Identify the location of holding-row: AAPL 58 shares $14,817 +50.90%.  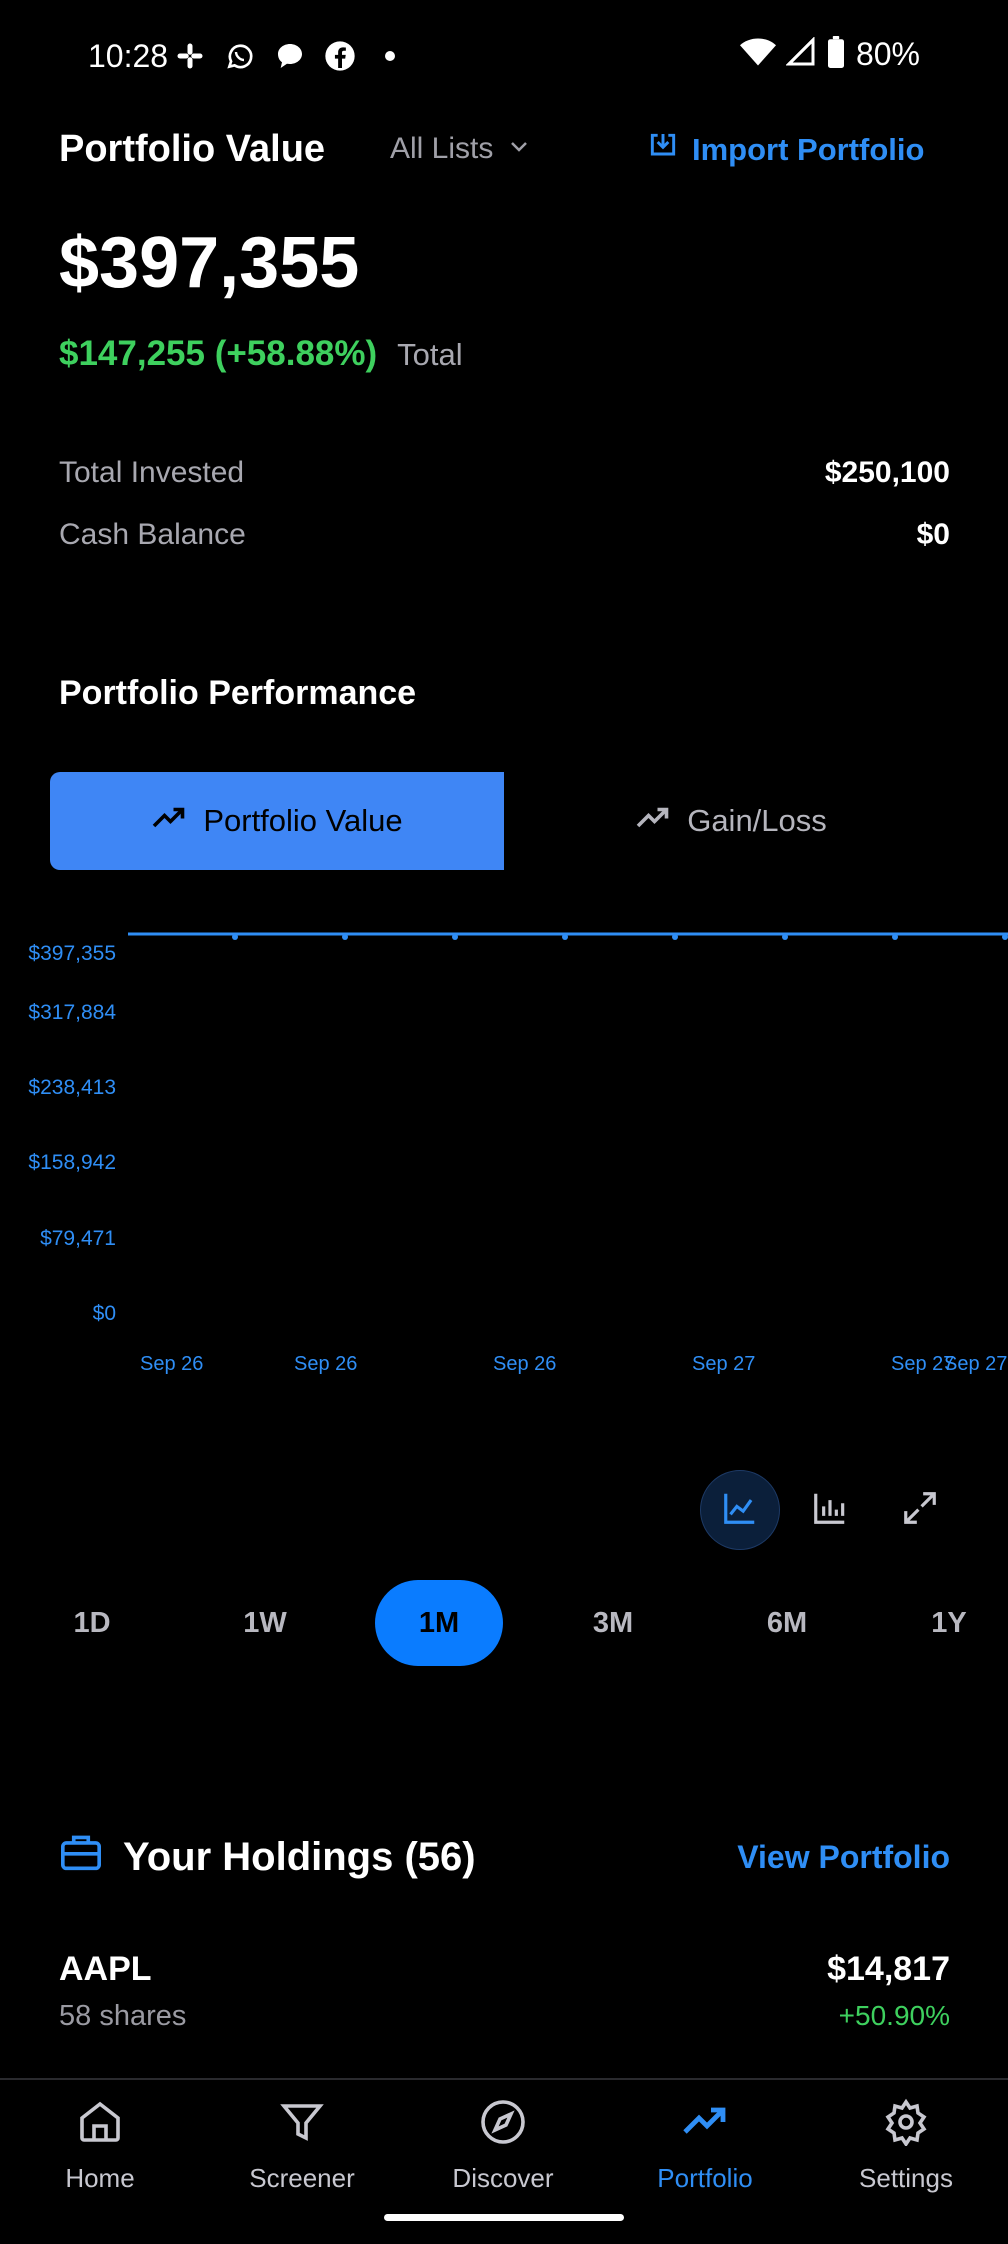
(504, 2005).